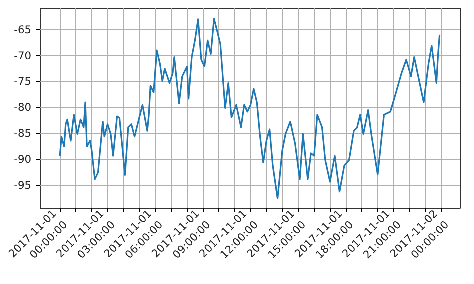 The width and height of the screenshot is (474, 284). What do you see at coordinates (23, 81) in the screenshot?
I see `y-tick-label: -75` at bounding box center [23, 81].